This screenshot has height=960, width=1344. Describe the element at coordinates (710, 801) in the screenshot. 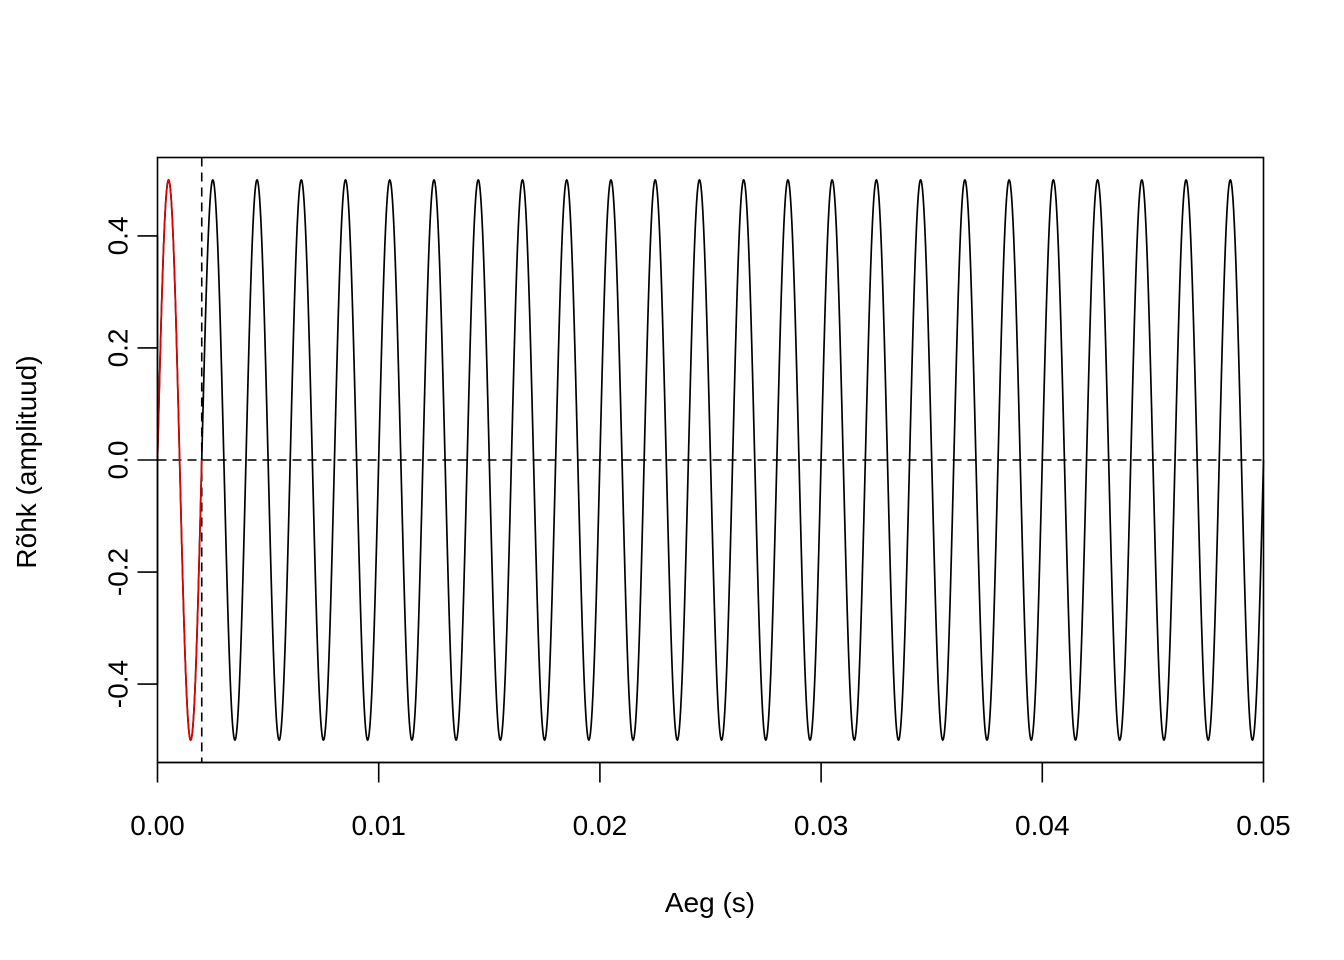

I see `x-axis: 0.00 0.01 0.02 0.03 0.04 0.05` at that location.